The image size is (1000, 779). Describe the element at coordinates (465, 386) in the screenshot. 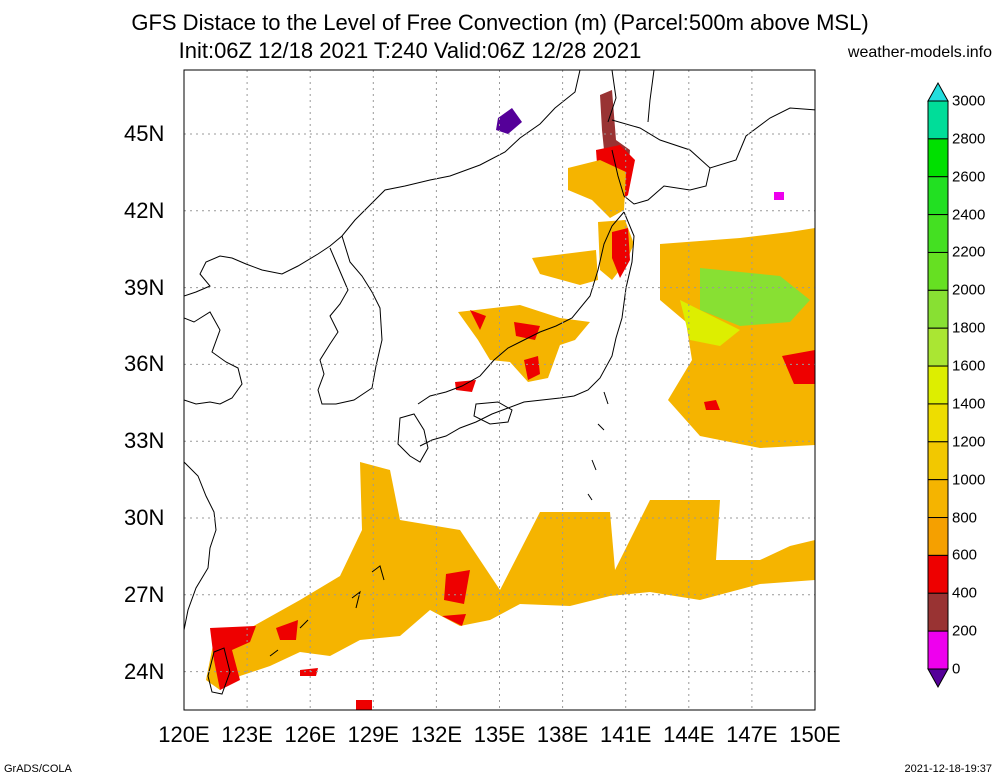

I see `field-red-japan-d` at that location.